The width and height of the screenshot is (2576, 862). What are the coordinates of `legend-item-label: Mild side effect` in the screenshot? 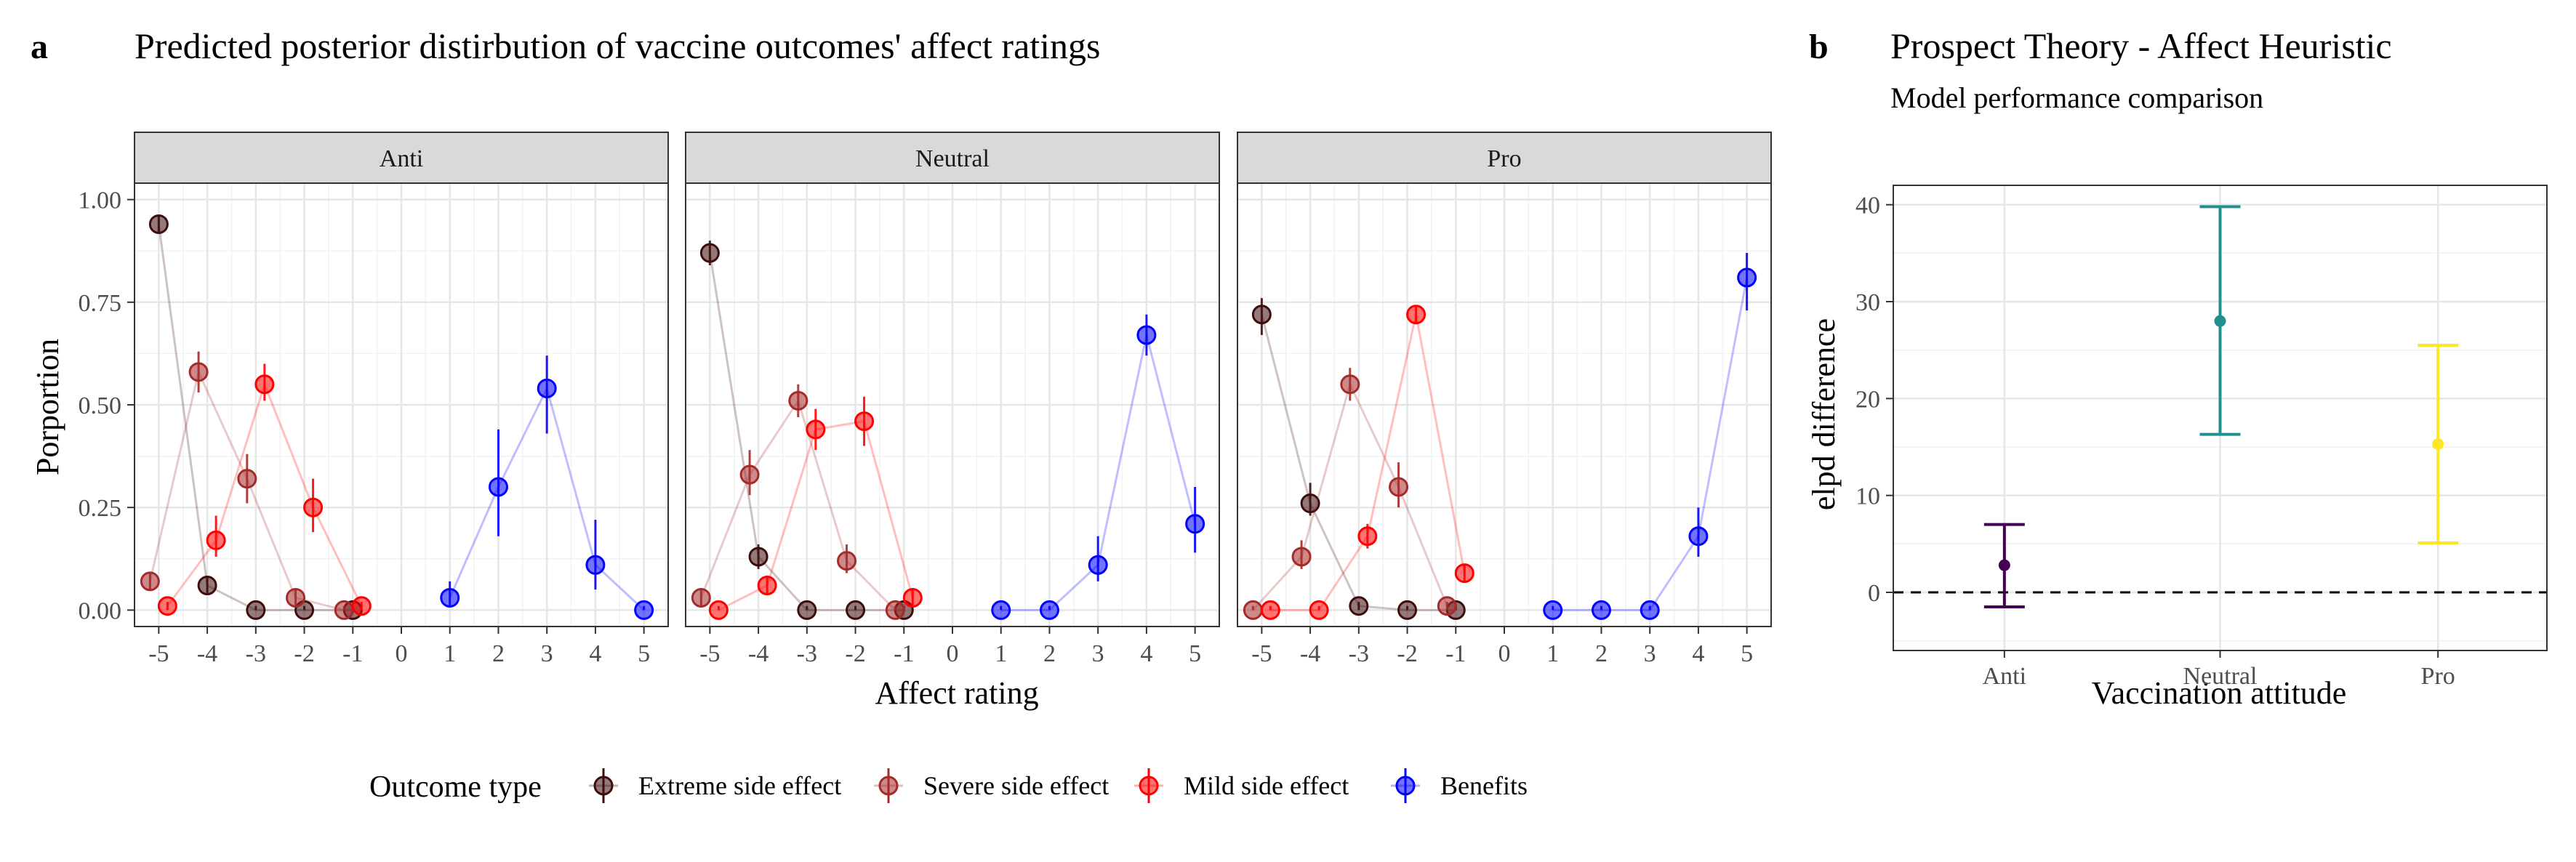 It's located at (1266, 785).